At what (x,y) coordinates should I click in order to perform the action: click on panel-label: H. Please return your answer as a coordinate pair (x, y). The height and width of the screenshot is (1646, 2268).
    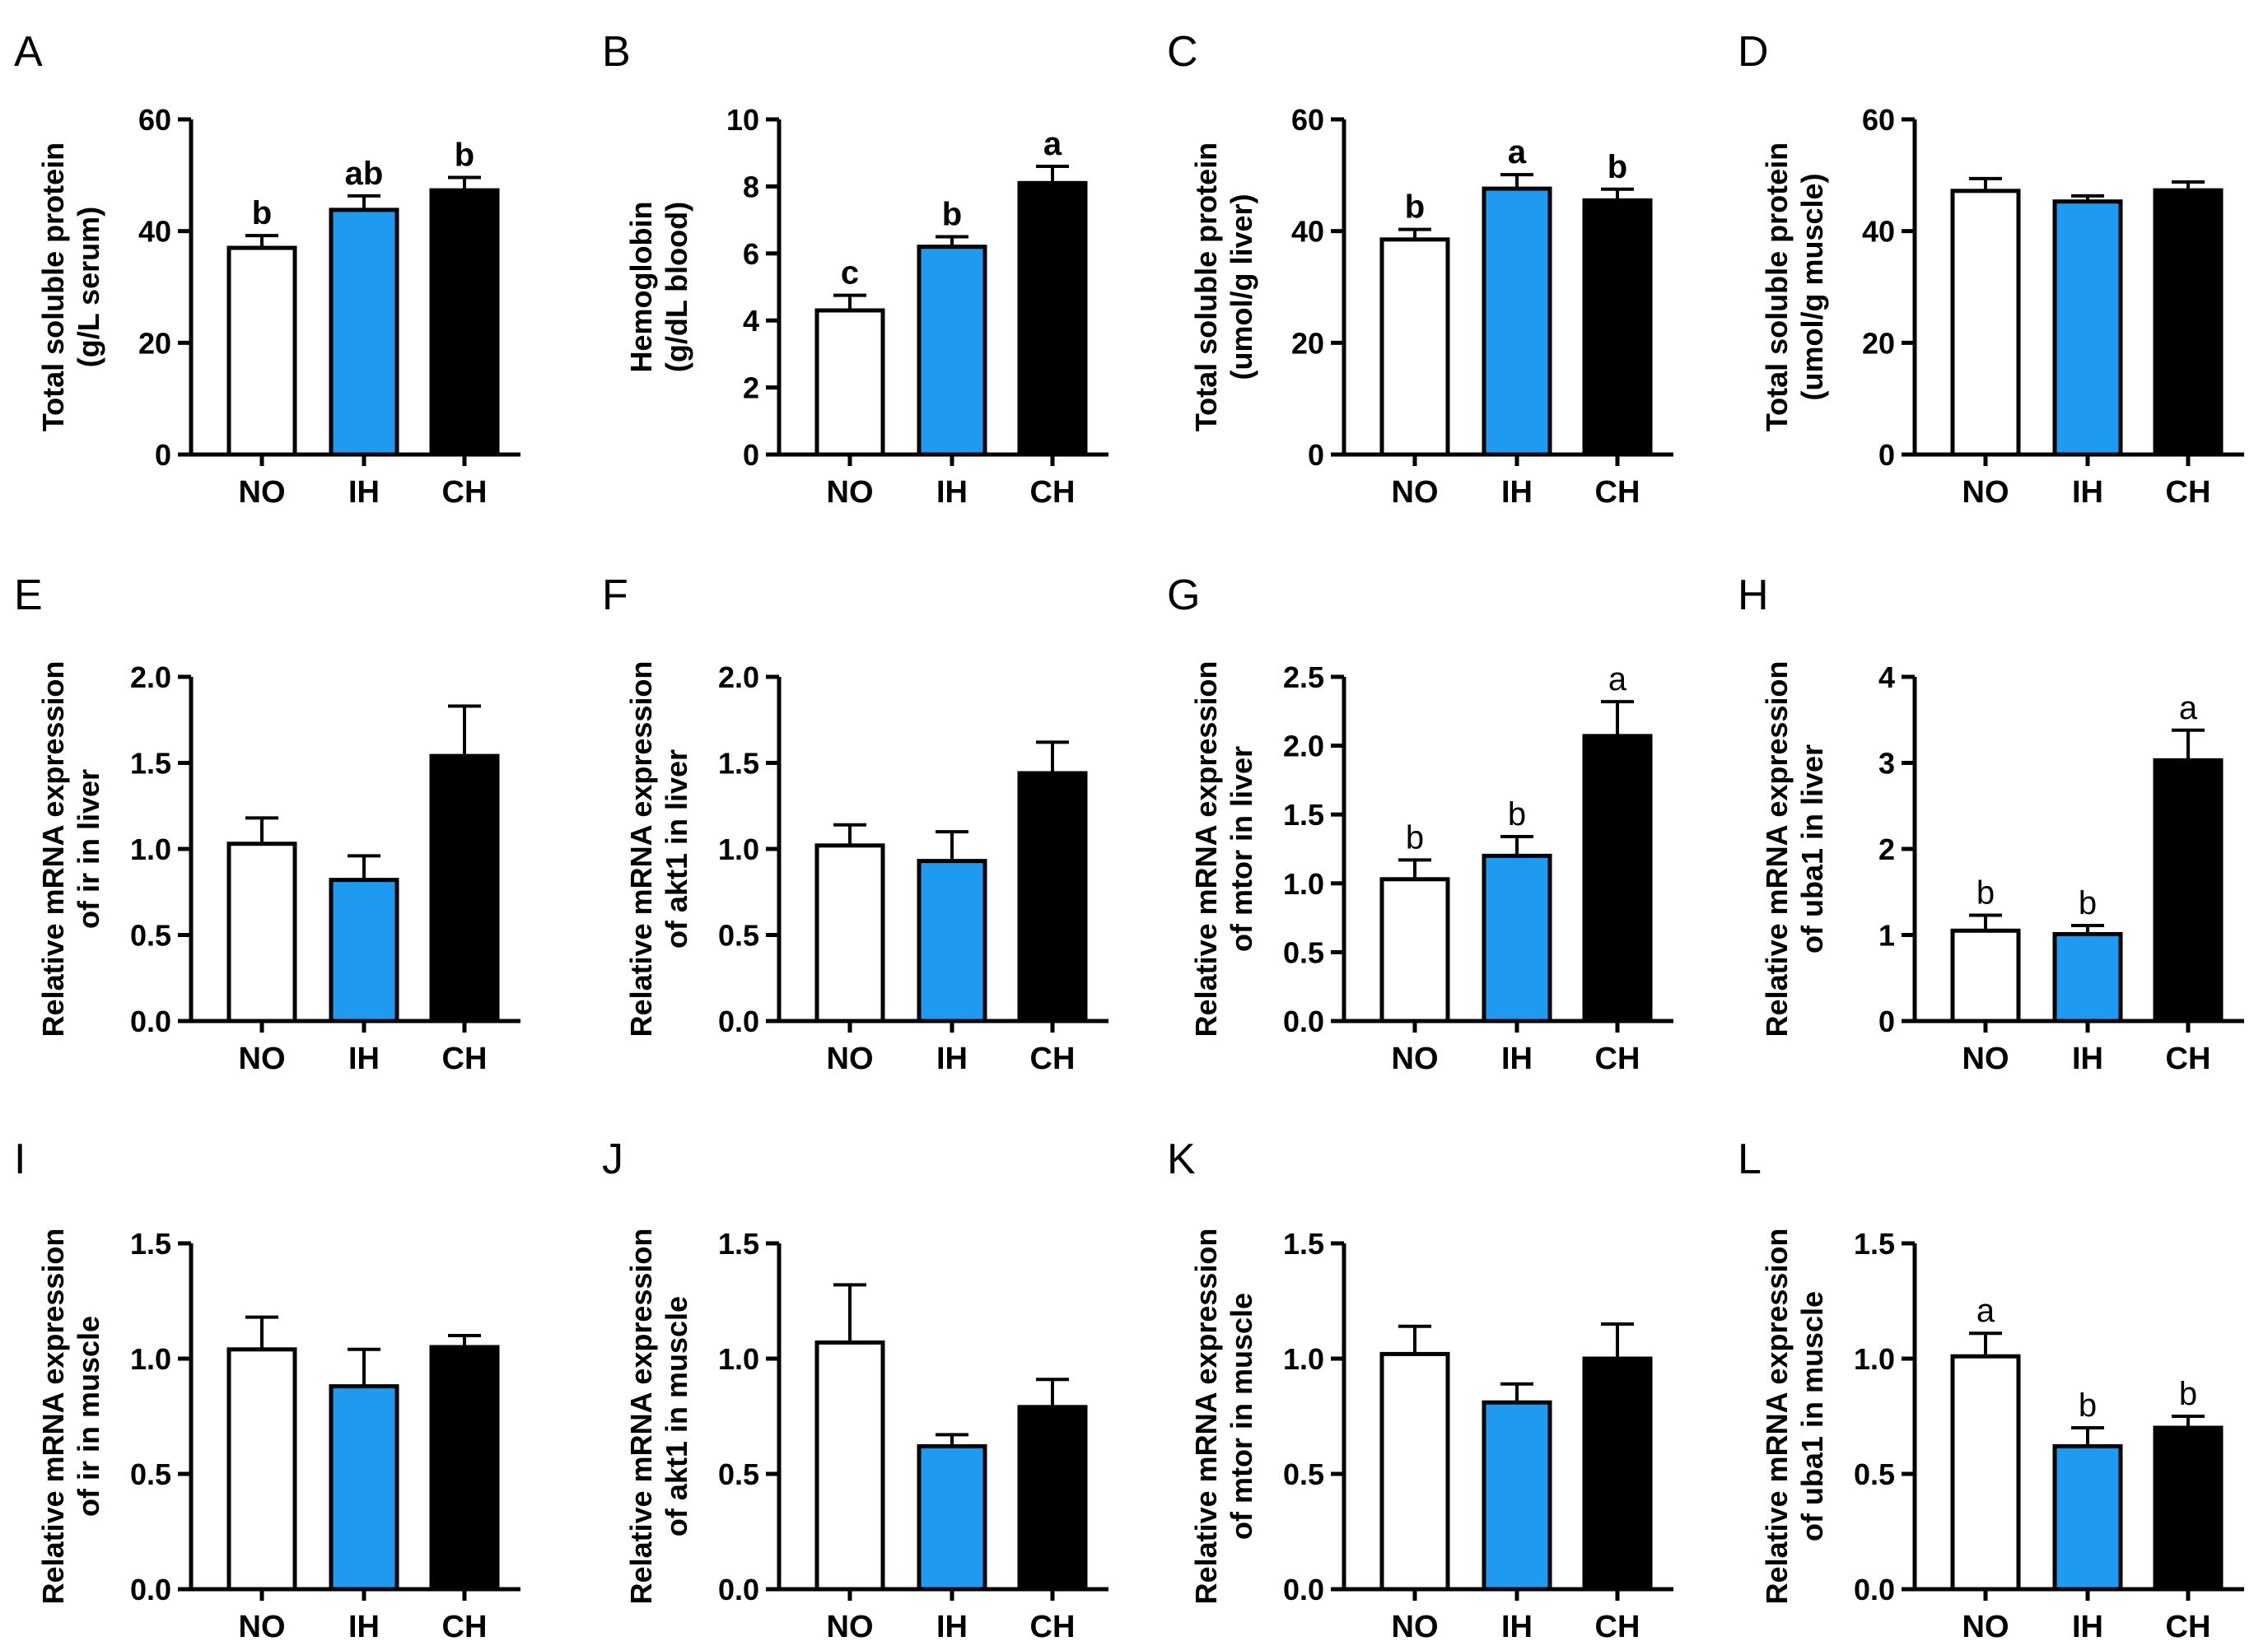
    Looking at the image, I should click on (1753, 595).